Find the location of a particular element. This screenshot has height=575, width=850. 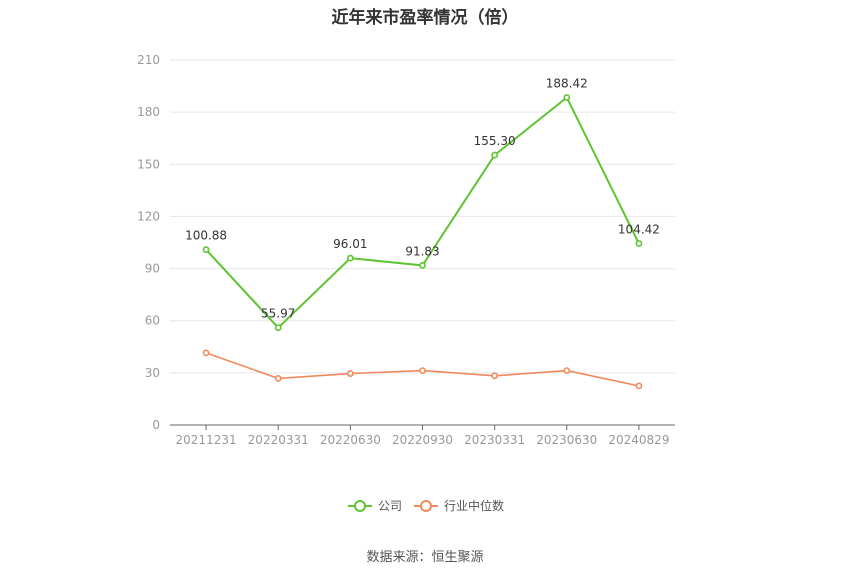

y-tick-label: 120 is located at coordinates (148, 216).